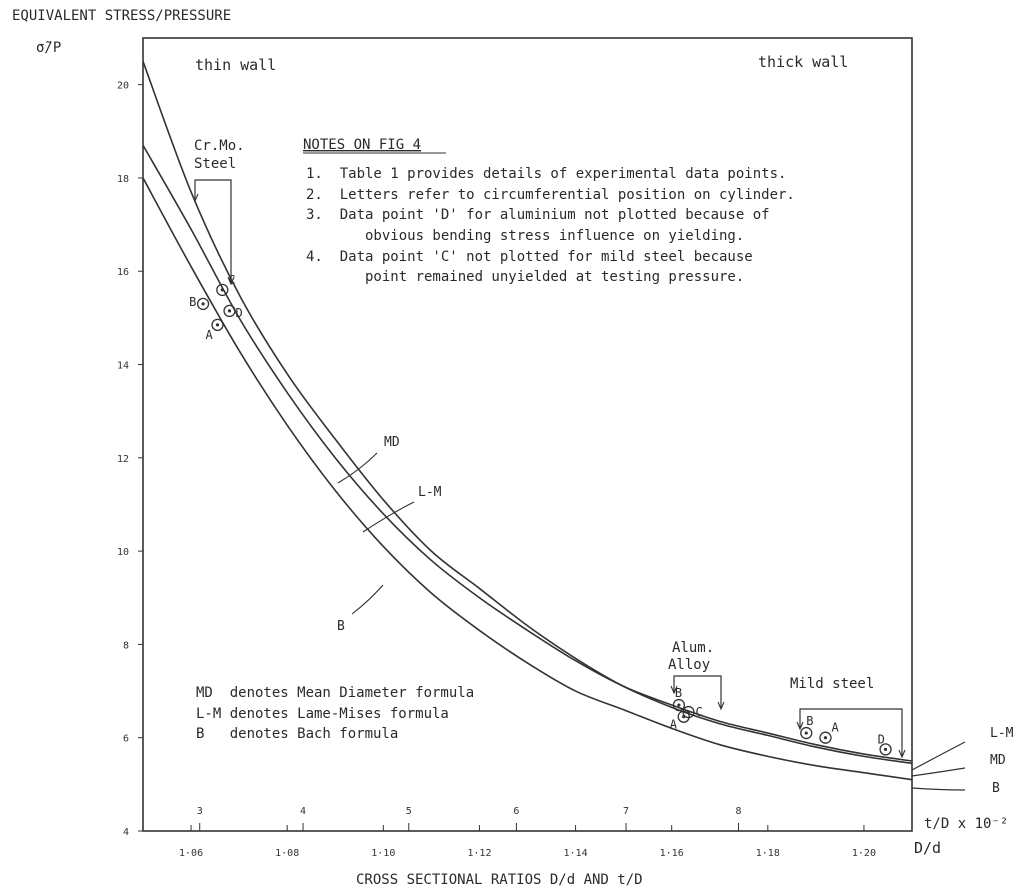 The image size is (1025, 888). What do you see at coordinates (123, 272) in the screenshot?
I see `y-tick-label: 16` at bounding box center [123, 272].